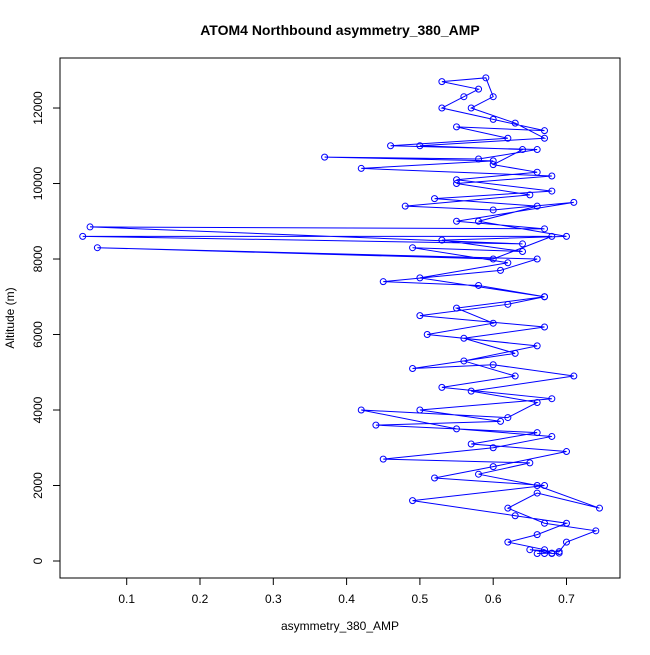  What do you see at coordinates (38, 184) in the screenshot?
I see `y-tick-label: 10000` at bounding box center [38, 184].